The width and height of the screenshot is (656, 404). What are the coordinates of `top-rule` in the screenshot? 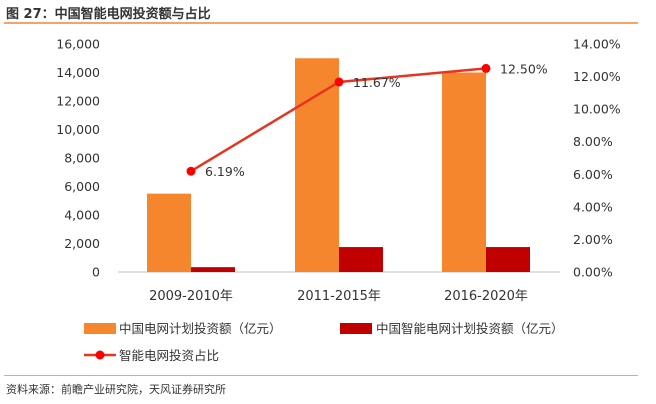 It's located at (321, 23).